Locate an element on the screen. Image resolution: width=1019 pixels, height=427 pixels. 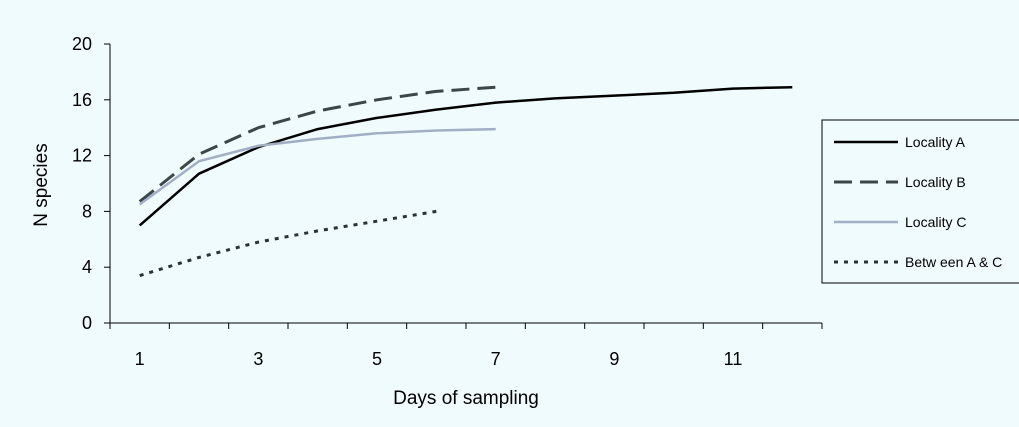
legend-box is located at coordinates (920, 201).